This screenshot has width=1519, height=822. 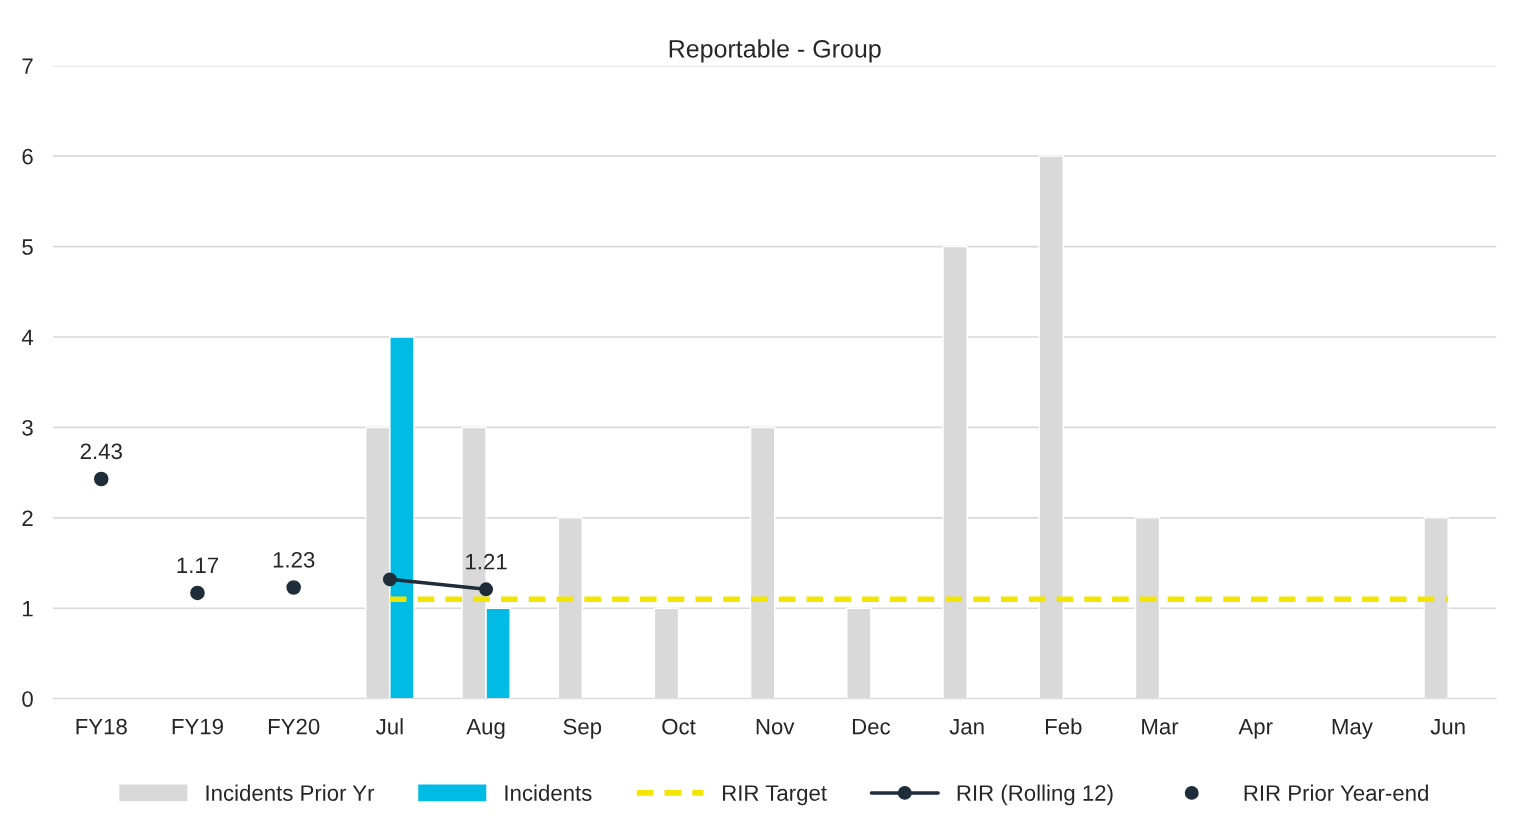 What do you see at coordinates (775, 795) in the screenshot?
I see `legend-label: RIR Target` at bounding box center [775, 795].